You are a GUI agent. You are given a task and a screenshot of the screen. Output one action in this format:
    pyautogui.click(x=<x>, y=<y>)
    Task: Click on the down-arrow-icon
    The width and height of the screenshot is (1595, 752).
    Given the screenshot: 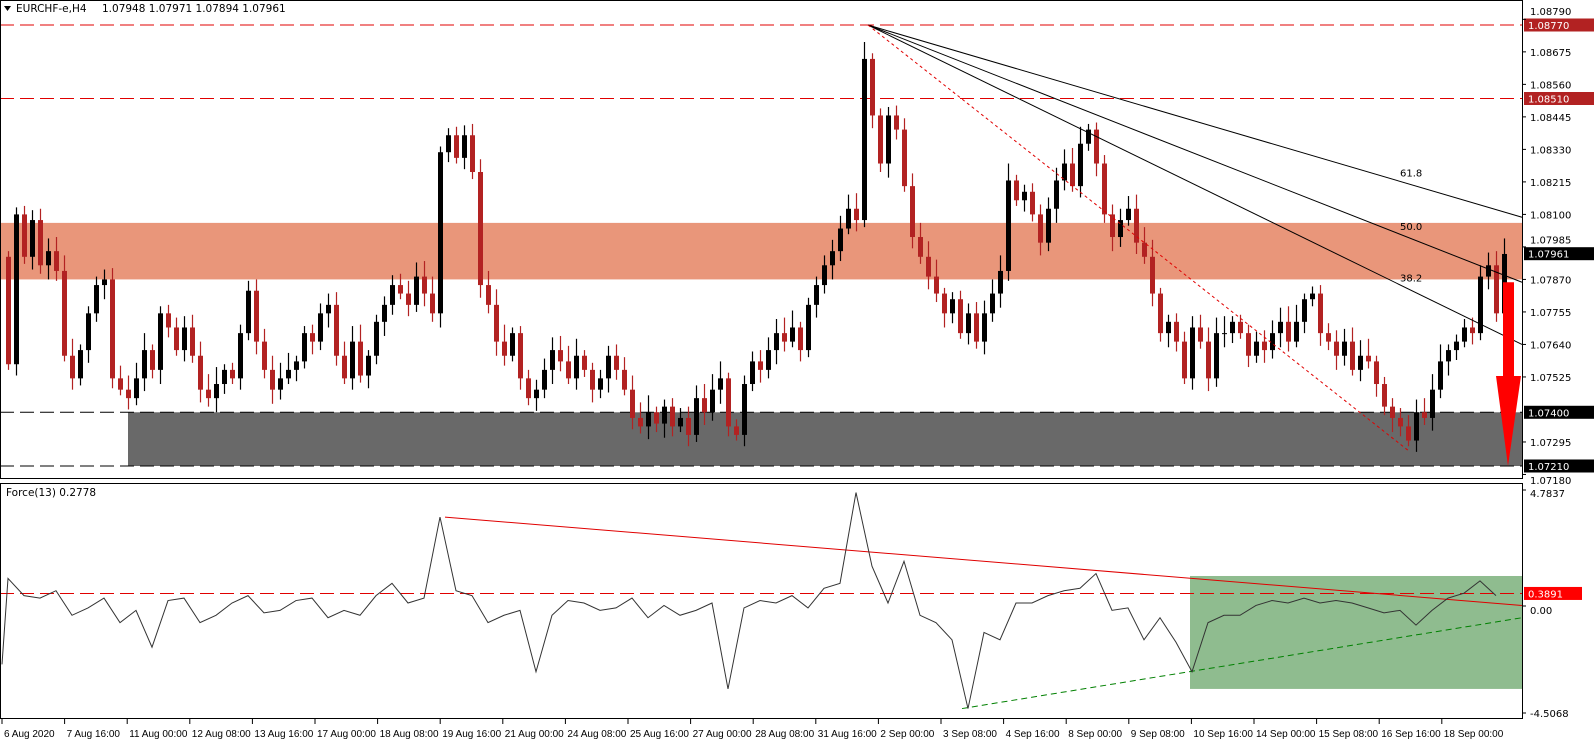 What is the action you would take?
    pyautogui.click(x=1508, y=374)
    